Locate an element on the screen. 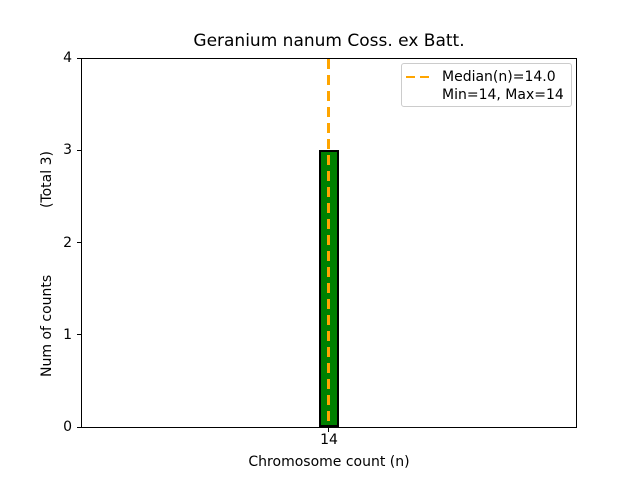 This screenshot has width=640, height=480. legend-entry-median: Median(n)=14.0 is located at coordinates (485, 76).